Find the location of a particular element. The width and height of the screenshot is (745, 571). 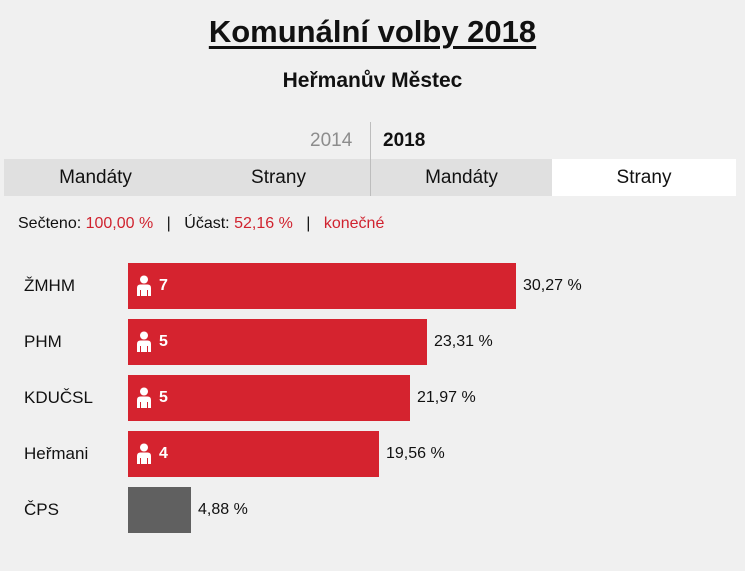

party-label: PHM is located at coordinates (43, 341).